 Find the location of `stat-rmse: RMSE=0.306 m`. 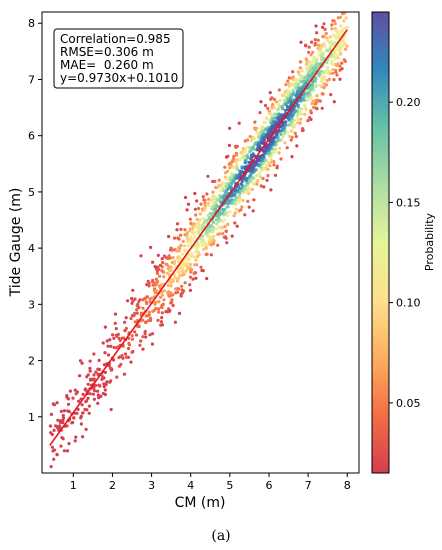

stat-rmse: RMSE=0.306 m is located at coordinates (107, 52).